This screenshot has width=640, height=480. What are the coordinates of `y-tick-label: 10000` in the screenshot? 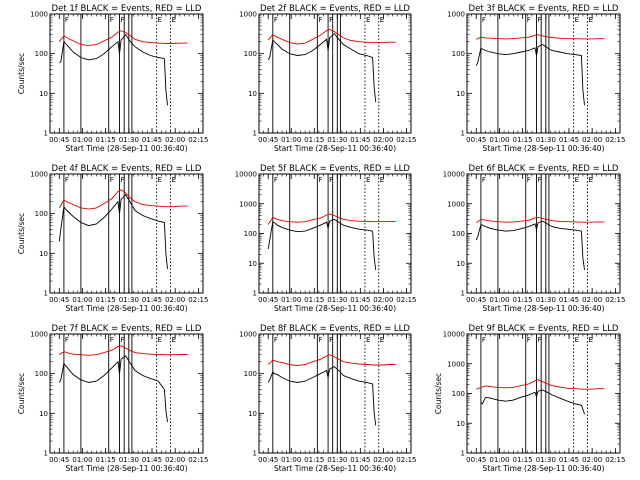 It's located at (454, 175).